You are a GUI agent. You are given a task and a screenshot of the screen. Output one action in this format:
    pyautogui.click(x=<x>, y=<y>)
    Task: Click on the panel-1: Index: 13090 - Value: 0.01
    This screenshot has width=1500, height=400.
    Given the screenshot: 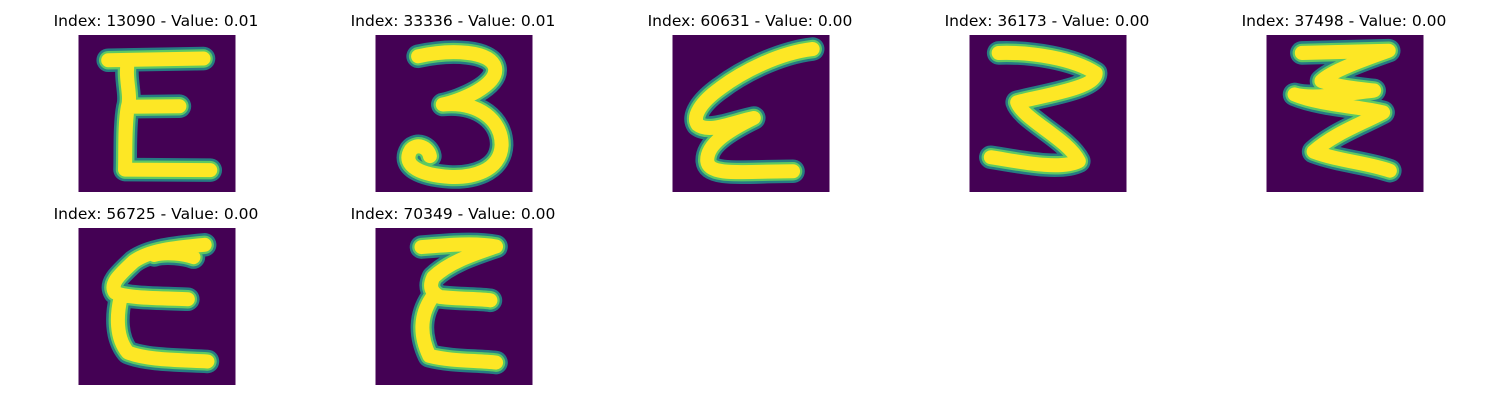 What is the action you would take?
    pyautogui.click(x=156, y=96)
    